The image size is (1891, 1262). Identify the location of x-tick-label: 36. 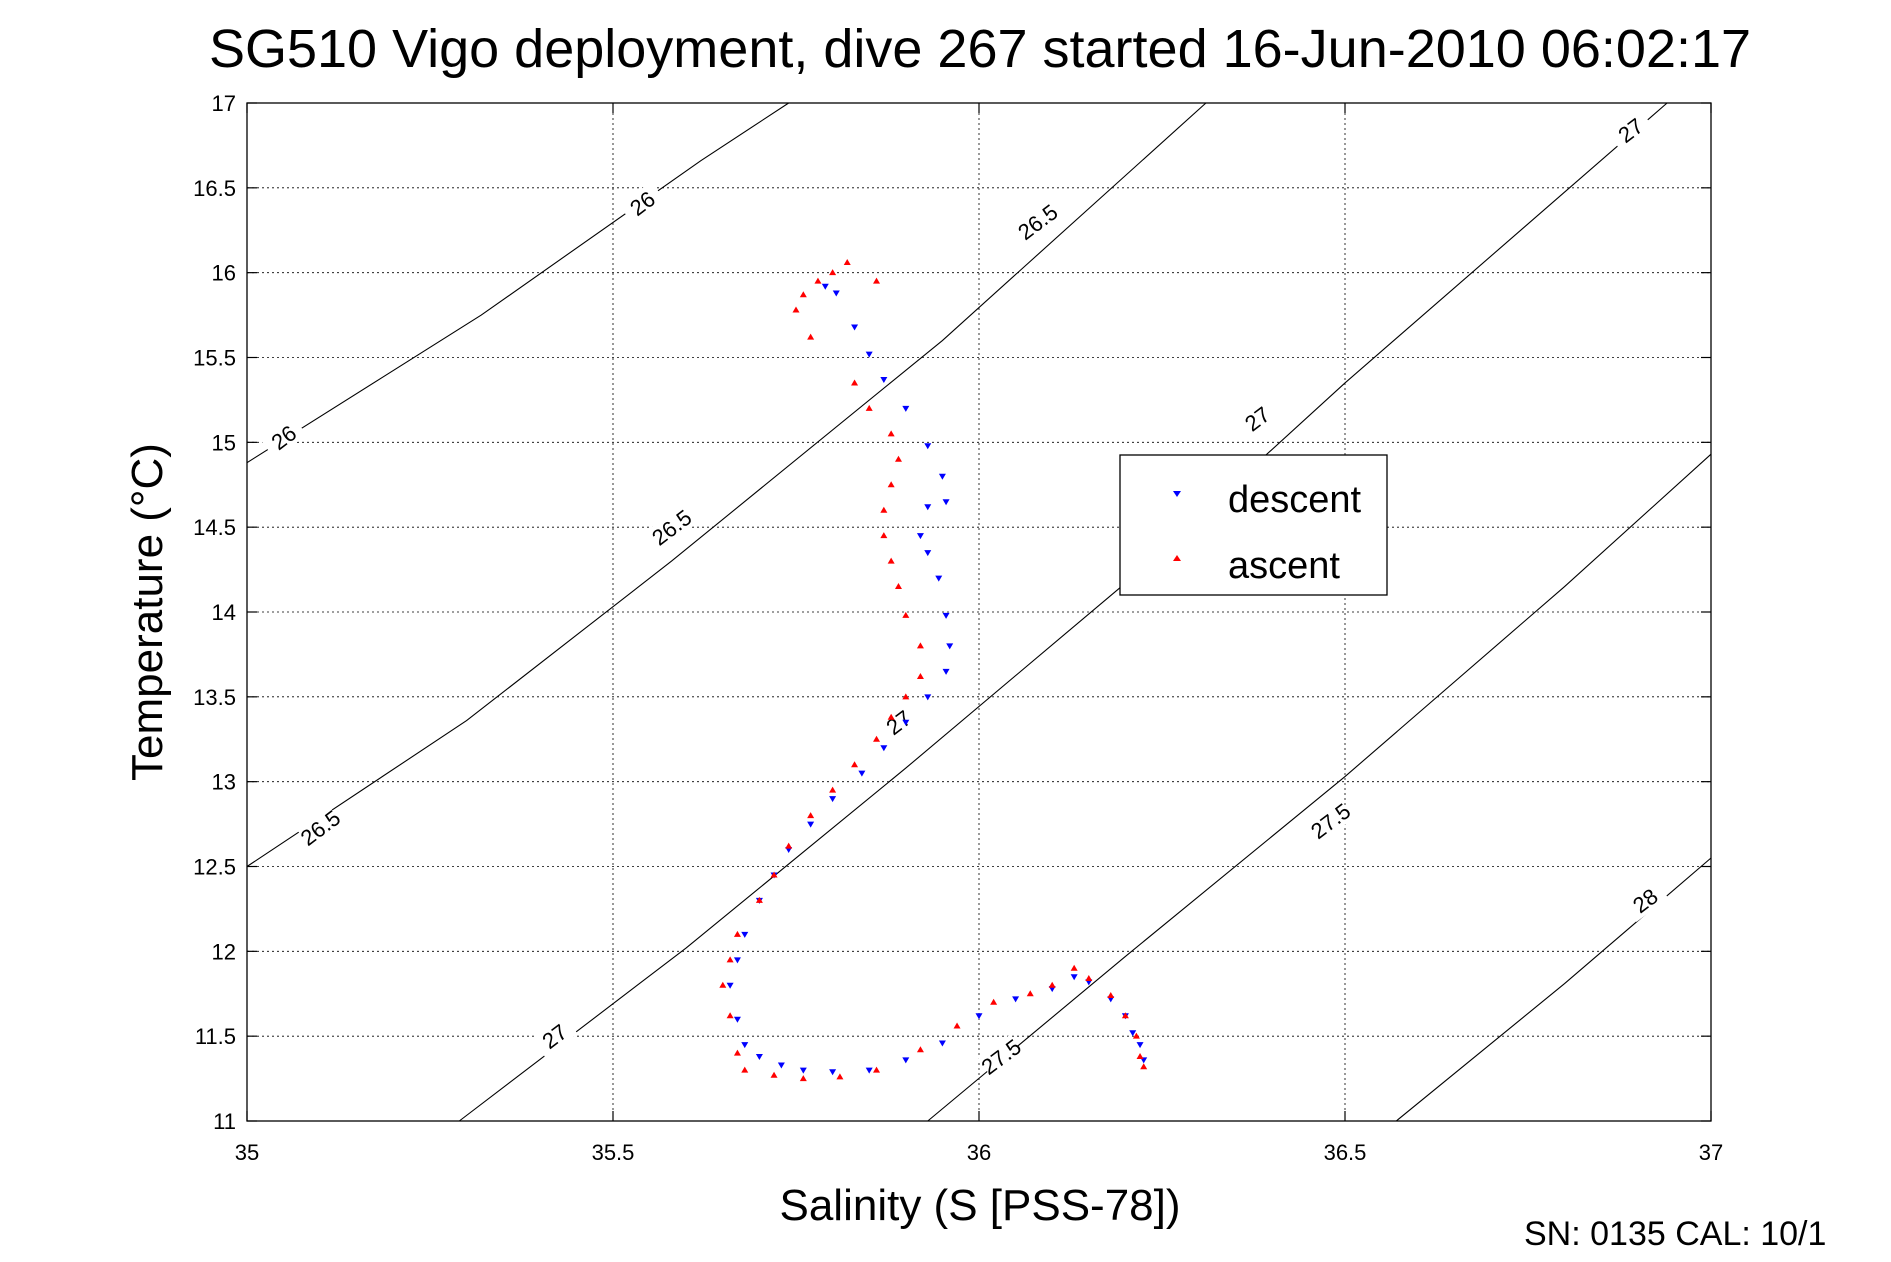
(979, 1152).